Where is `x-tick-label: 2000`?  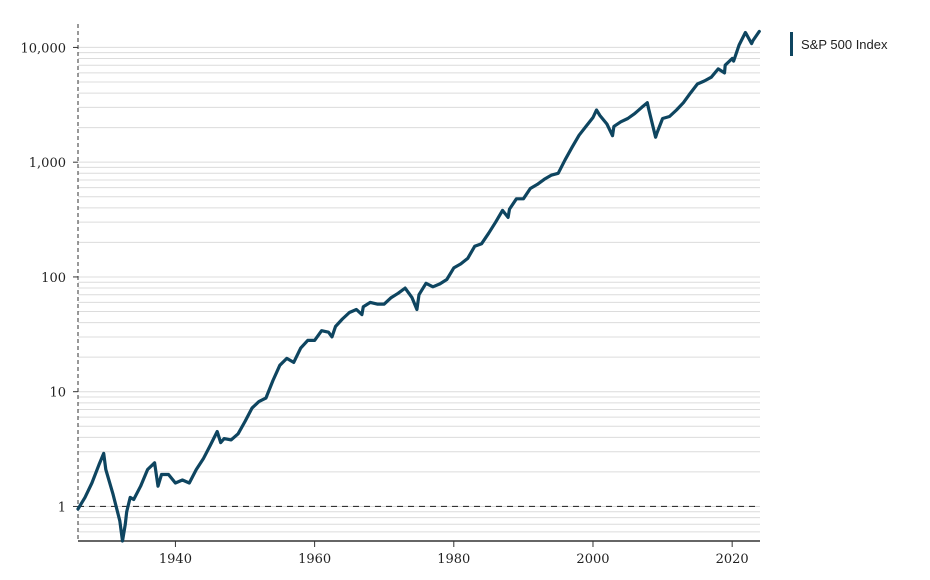 x-tick-label: 2000 is located at coordinates (592, 559).